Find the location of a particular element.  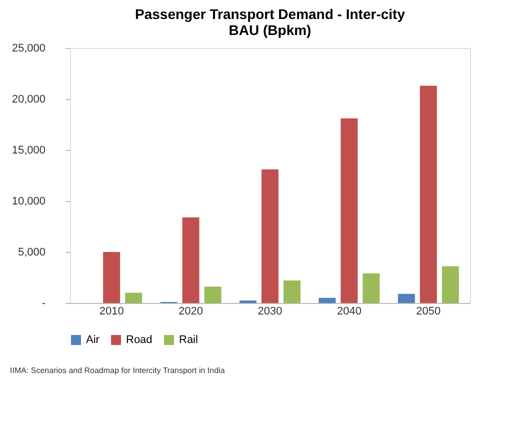

x-tick-label: 2010 is located at coordinates (111, 312).